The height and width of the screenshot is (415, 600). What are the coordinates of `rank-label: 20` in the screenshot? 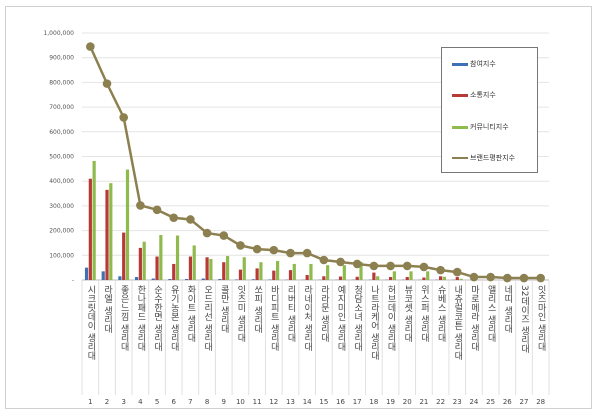 It's located at (407, 402).